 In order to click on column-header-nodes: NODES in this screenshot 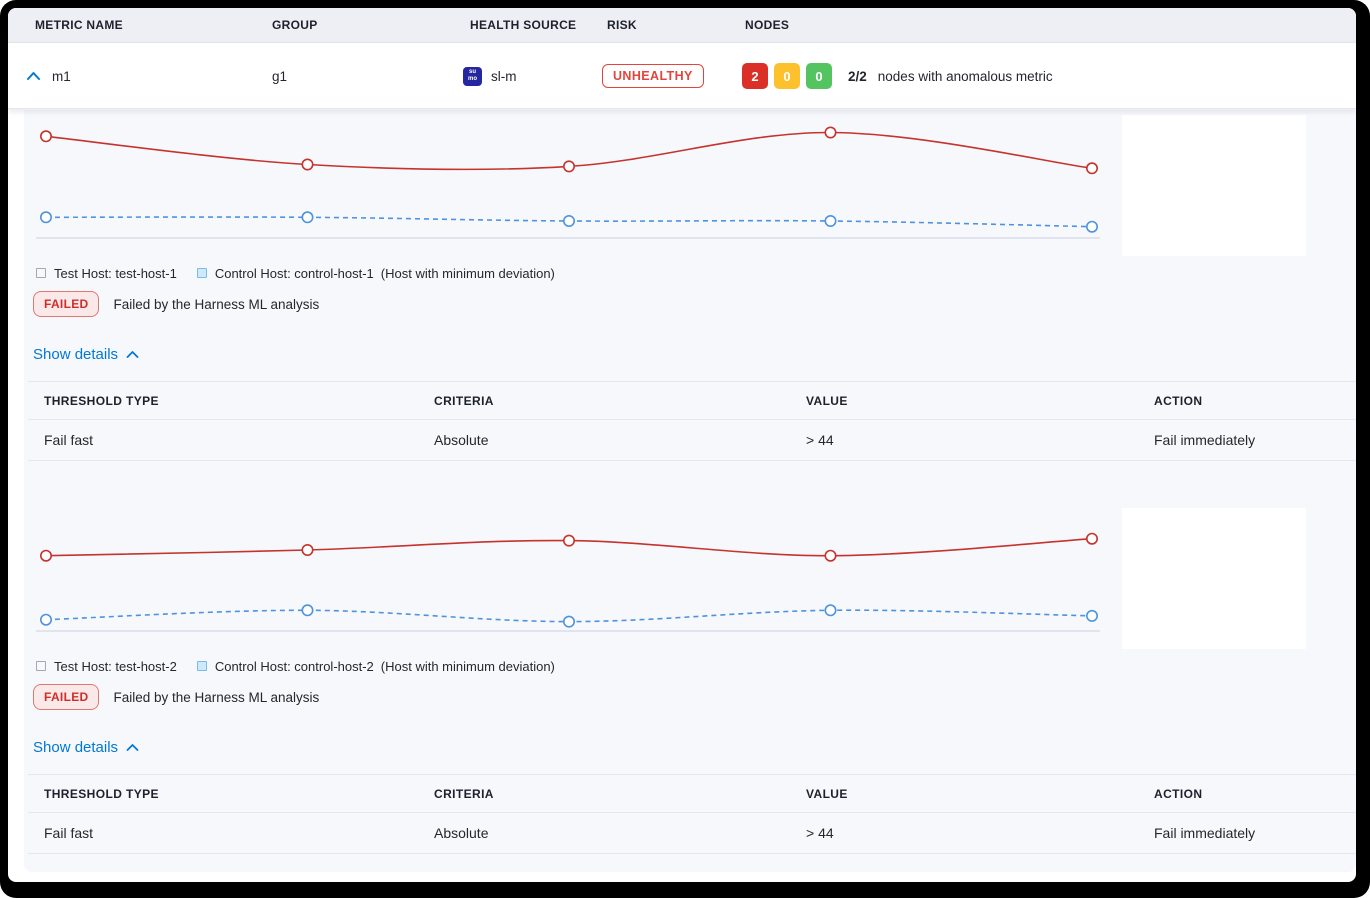, I will do `click(767, 25)`.